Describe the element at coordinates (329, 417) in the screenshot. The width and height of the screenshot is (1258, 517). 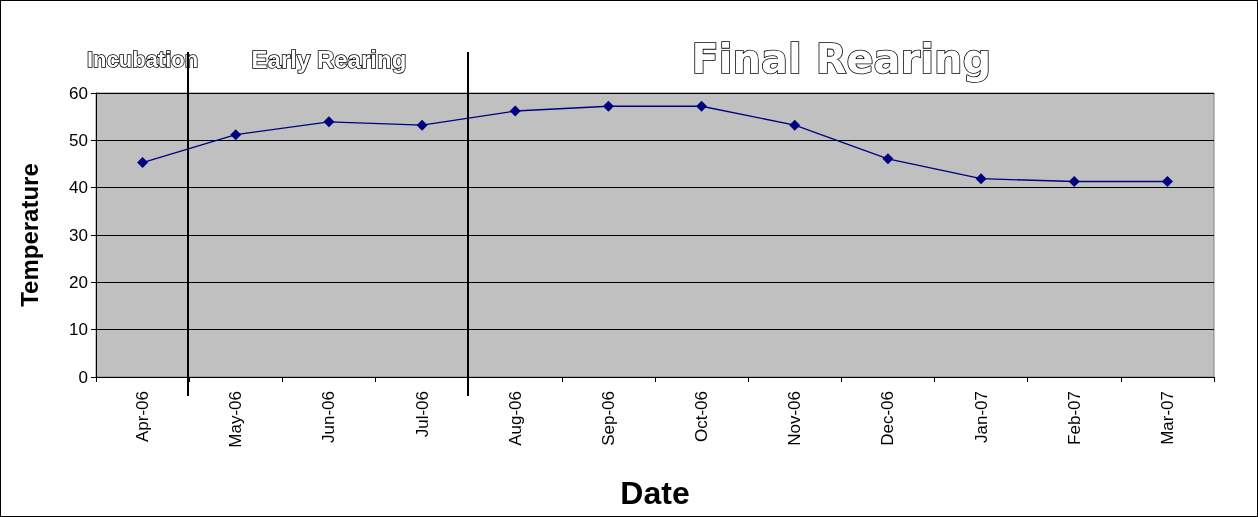
I see `x-tick-label: Jun-06` at that location.